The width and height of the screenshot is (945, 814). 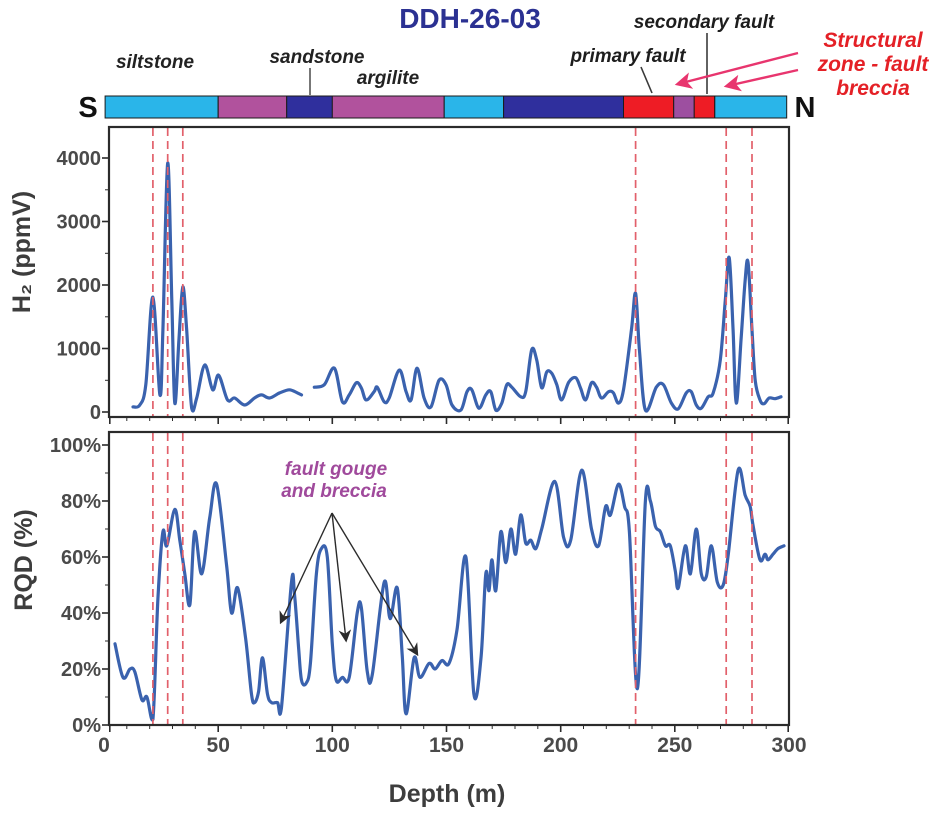 What do you see at coordinates (684, 107) in the screenshot?
I see `lithology-segment-fault_gouge` at bounding box center [684, 107].